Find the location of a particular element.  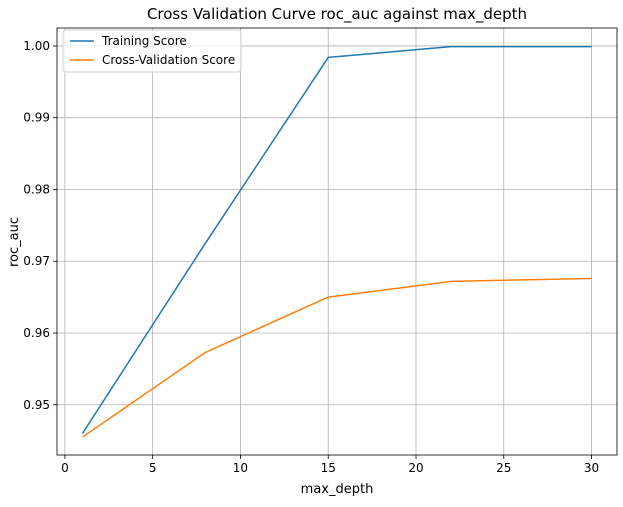

x-tick-label: 10 is located at coordinates (240, 468).